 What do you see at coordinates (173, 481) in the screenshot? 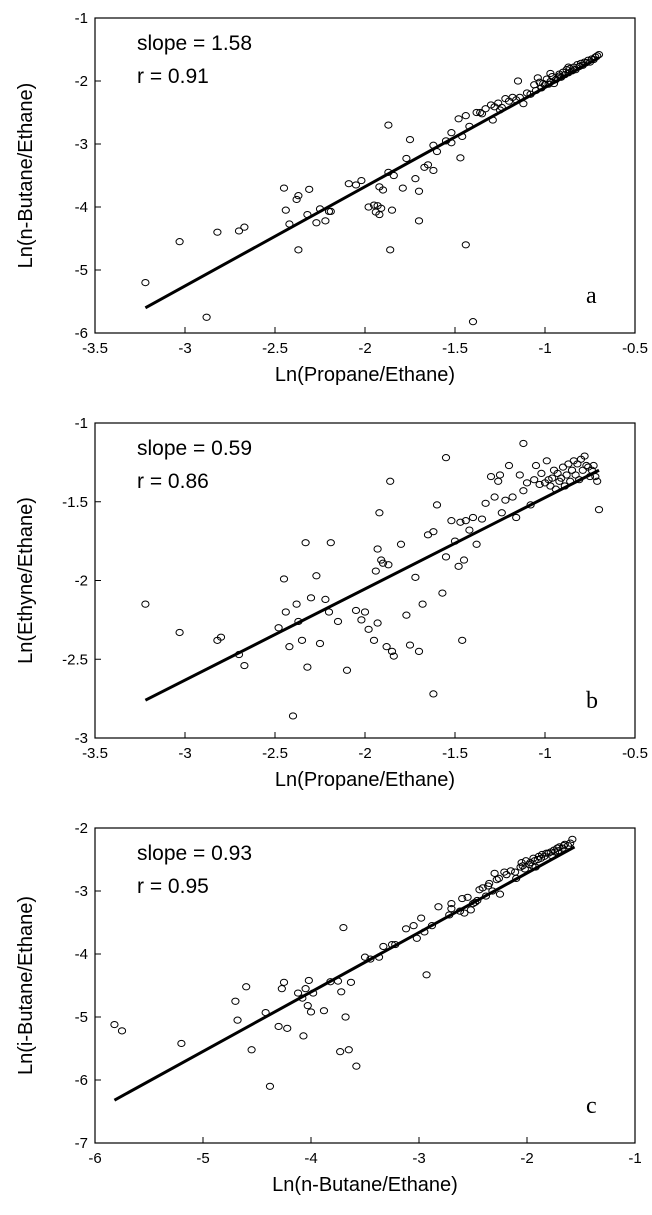
I see `r-annotation: r = 0.86` at bounding box center [173, 481].